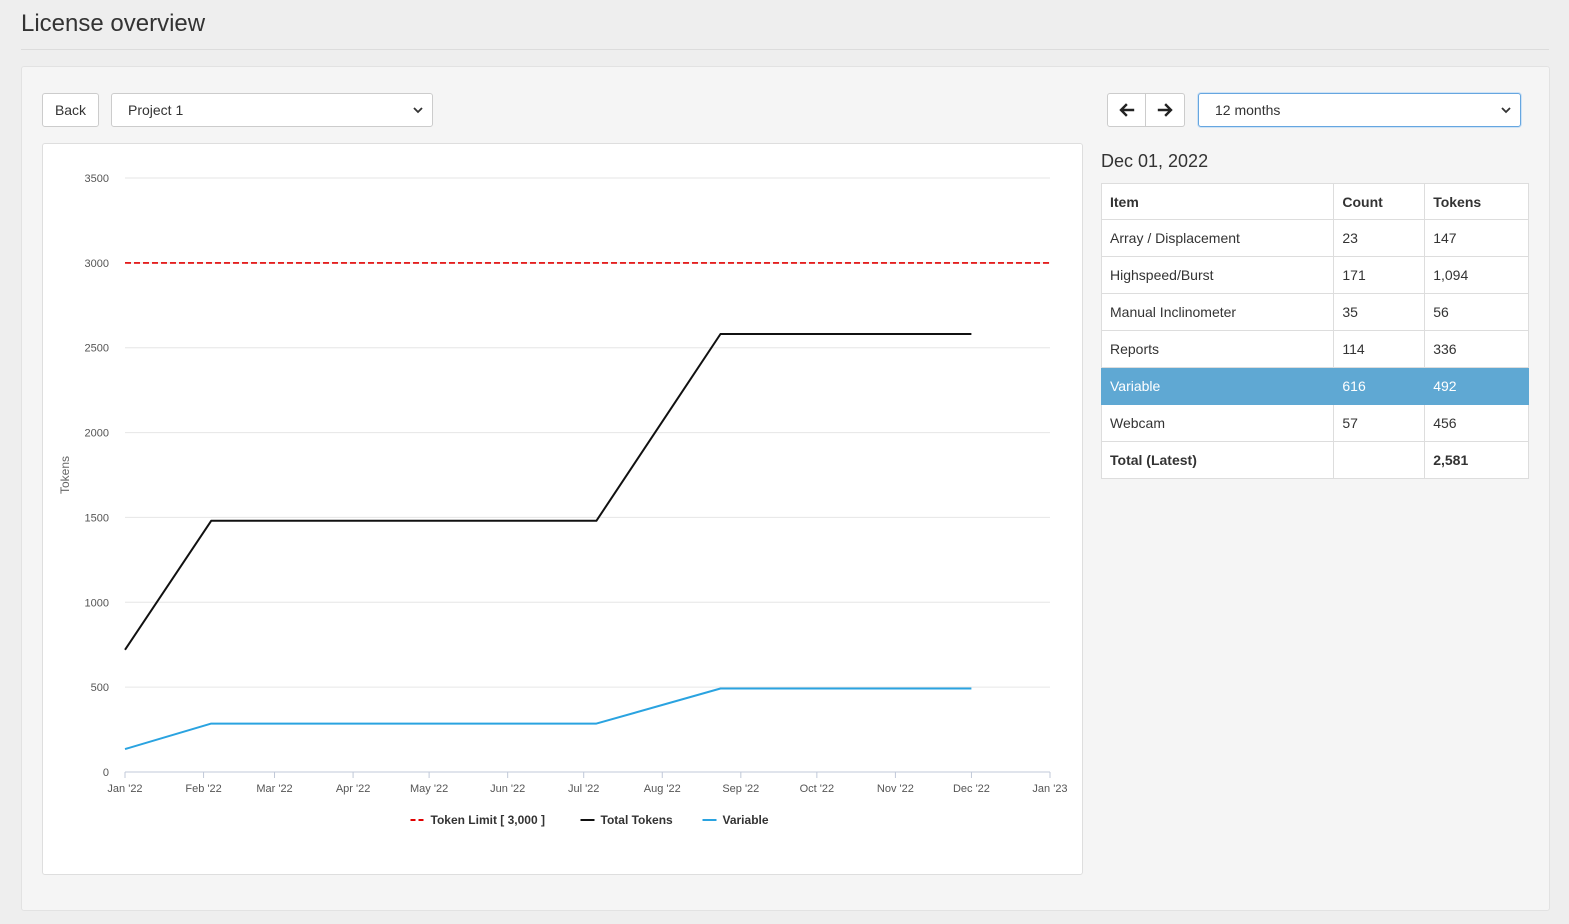 The width and height of the screenshot is (1569, 924). What do you see at coordinates (971, 789) in the screenshot?
I see `x-tick-label: Dec '22` at bounding box center [971, 789].